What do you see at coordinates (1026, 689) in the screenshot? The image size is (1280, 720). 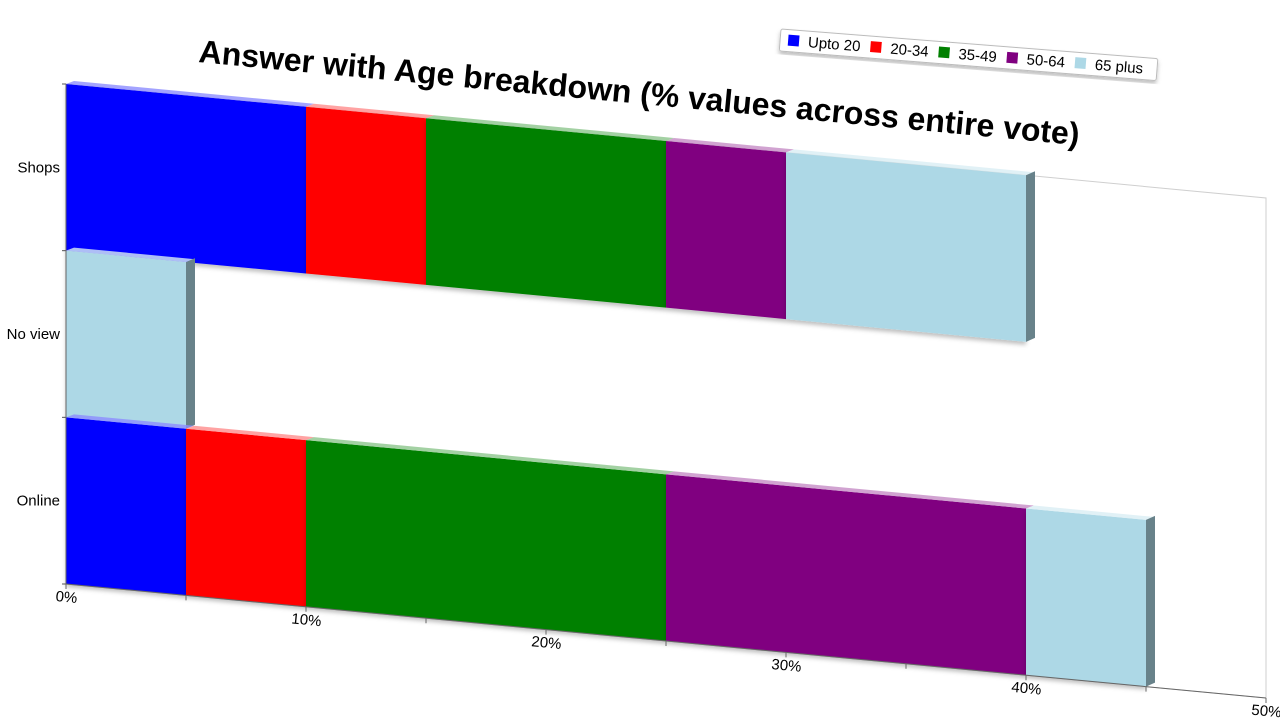 I see `x-tick-label: 40%` at bounding box center [1026, 689].